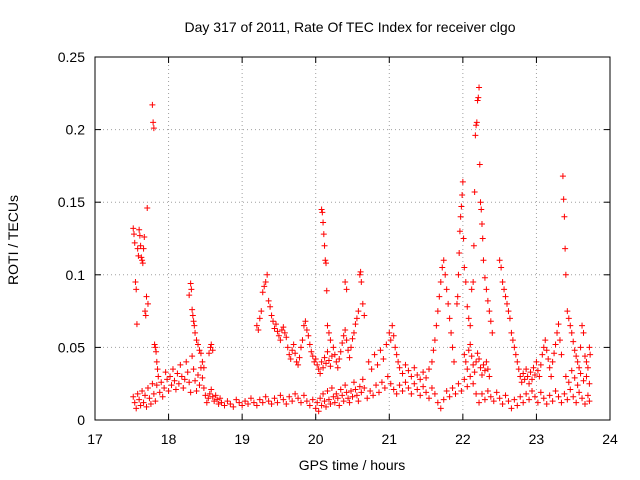  What do you see at coordinates (95, 439) in the screenshot?
I see `x-tick-label: 17` at bounding box center [95, 439].